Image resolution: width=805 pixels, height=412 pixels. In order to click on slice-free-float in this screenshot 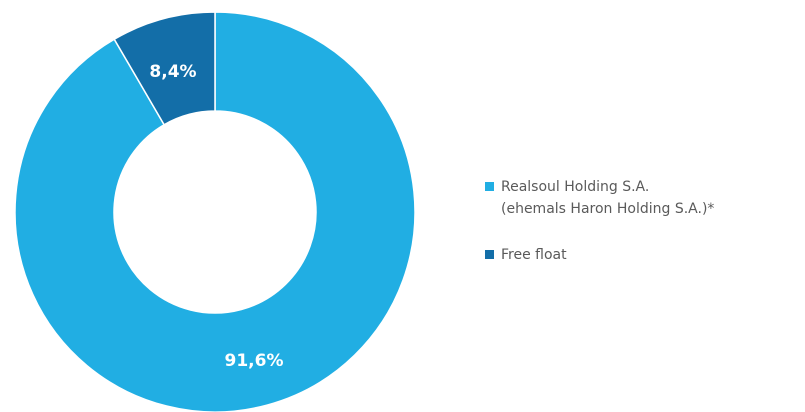, I will do `click(164, 68)`.